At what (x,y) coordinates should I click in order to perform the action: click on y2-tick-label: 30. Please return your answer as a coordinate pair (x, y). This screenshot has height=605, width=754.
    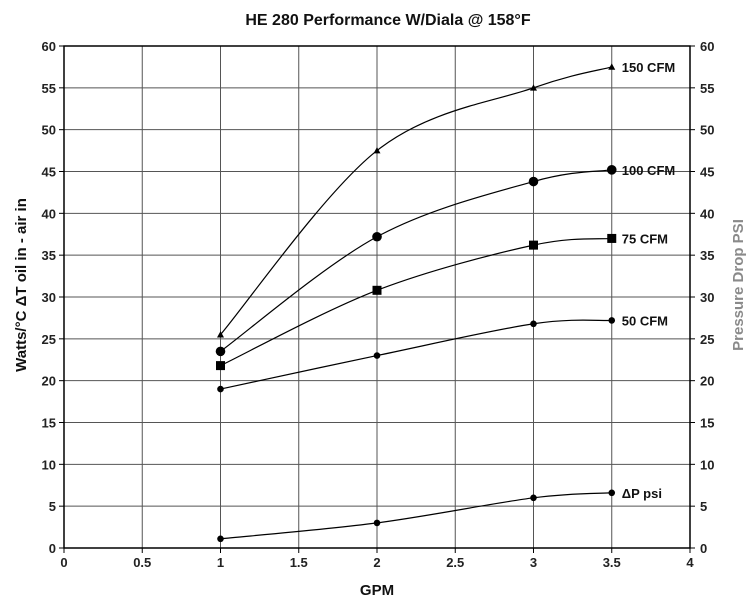
    Looking at the image, I should click on (707, 297).